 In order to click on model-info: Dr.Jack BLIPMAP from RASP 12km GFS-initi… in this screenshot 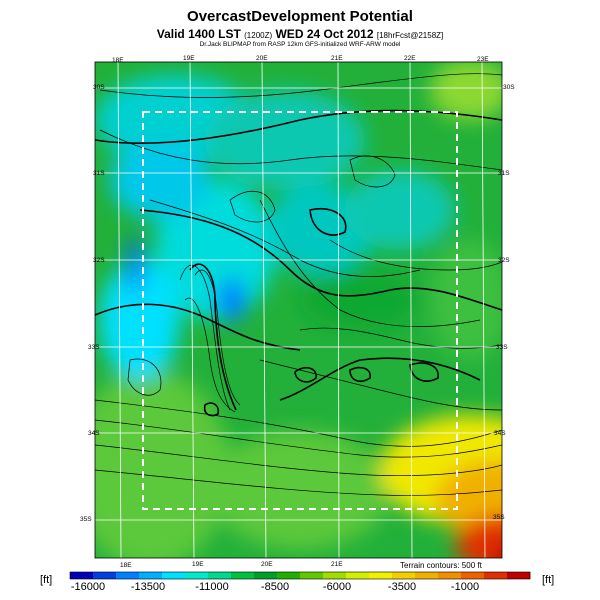, I will do `click(300, 44)`.